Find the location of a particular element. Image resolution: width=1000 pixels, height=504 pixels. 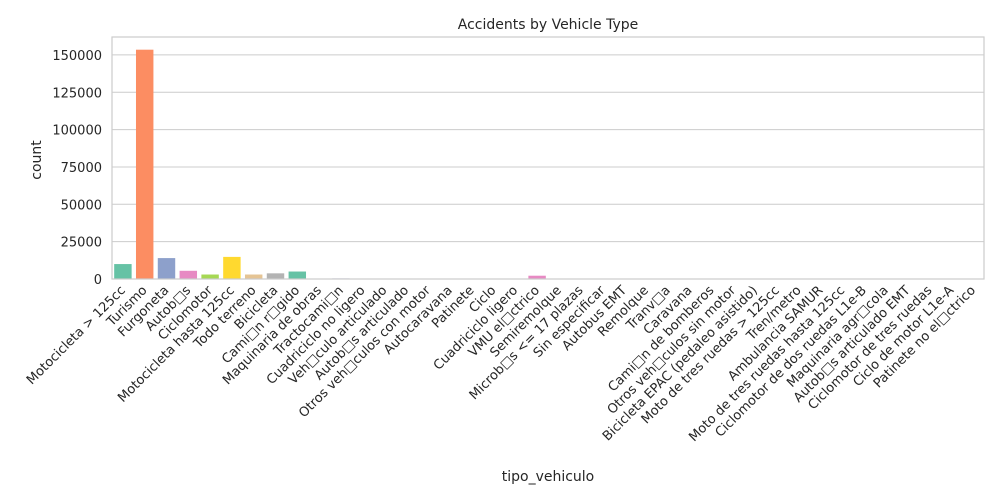

x-axis-label: tipo_vehiculo is located at coordinates (548, 477).